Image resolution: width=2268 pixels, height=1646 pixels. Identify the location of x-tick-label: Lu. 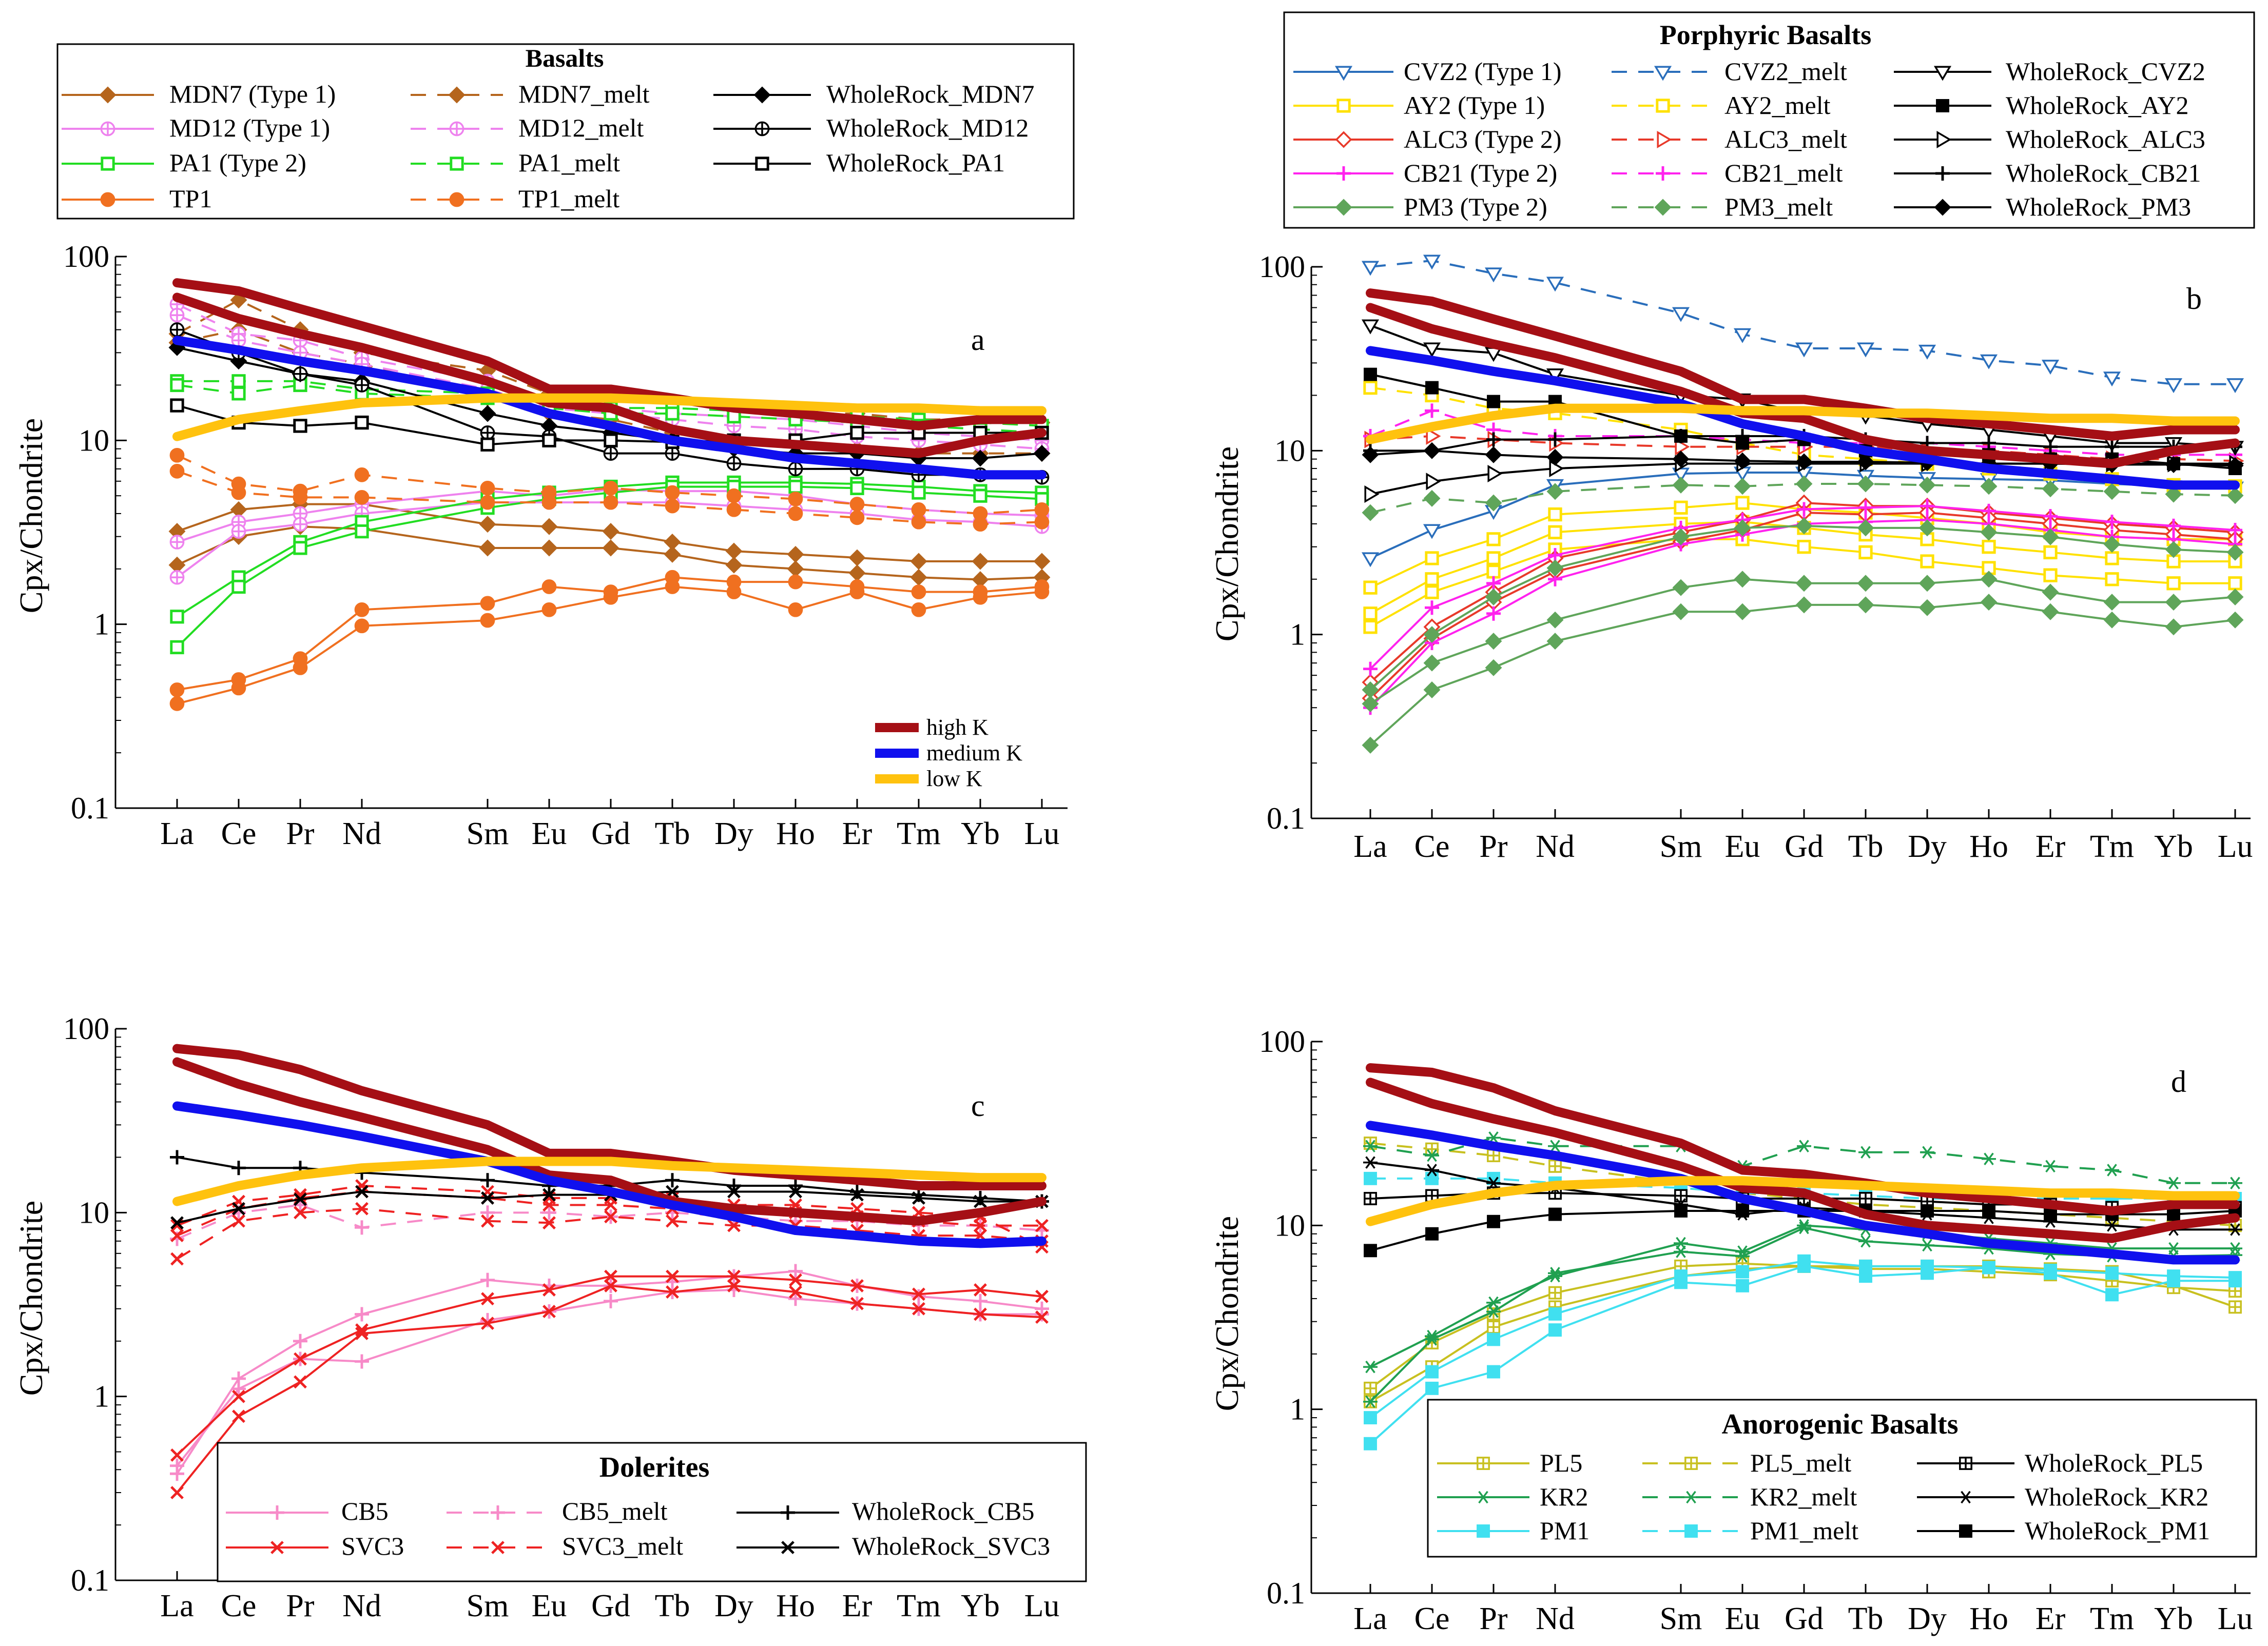
(1042, 833).